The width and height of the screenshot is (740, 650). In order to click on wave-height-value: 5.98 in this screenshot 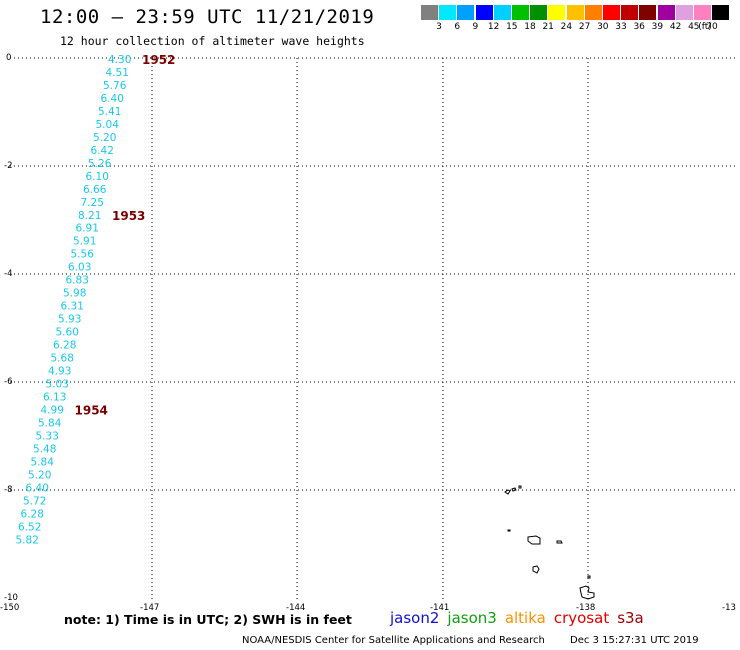, I will do `click(74, 294)`.